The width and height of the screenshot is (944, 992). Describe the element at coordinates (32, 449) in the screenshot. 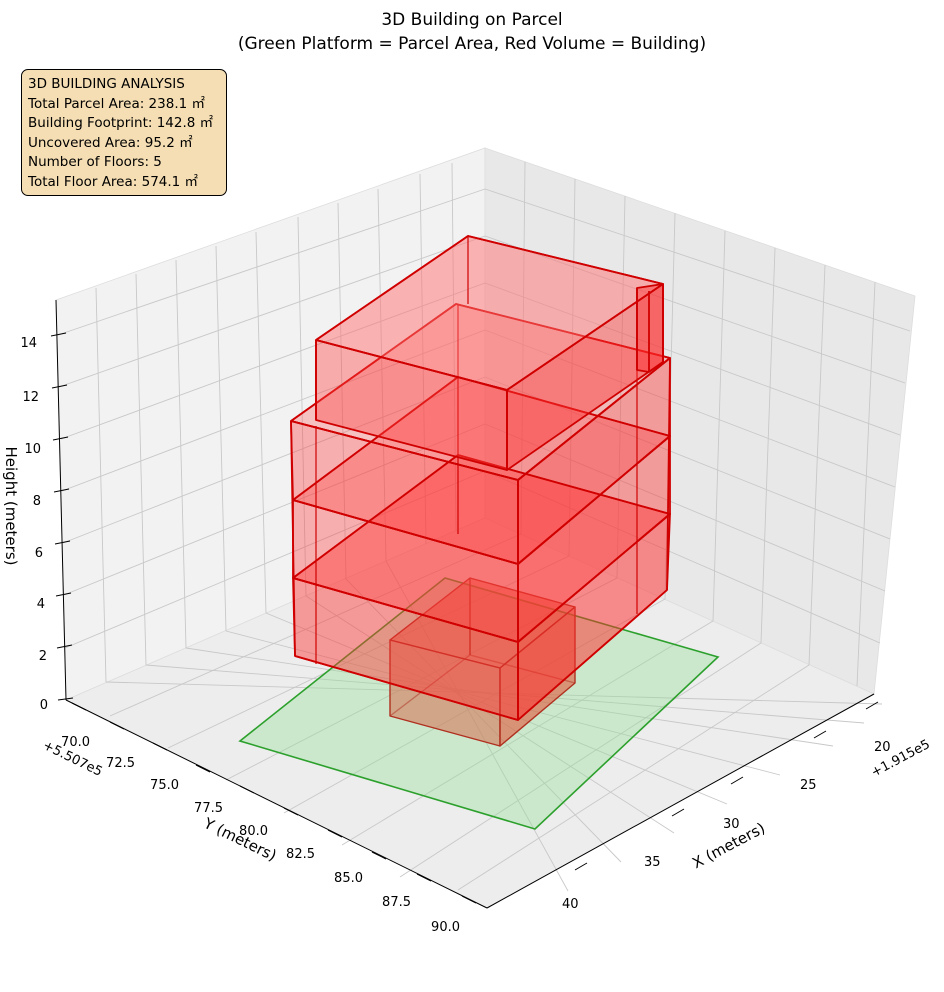

I see `z-tick-label: 10` at that location.